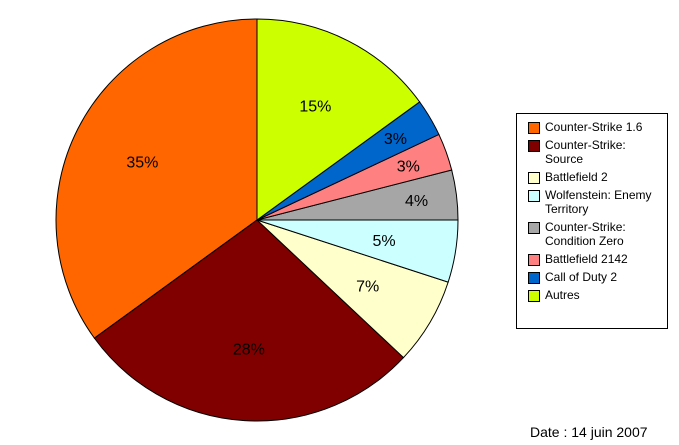  I want to click on legend-label: Call of Duty 2, so click(581, 277).